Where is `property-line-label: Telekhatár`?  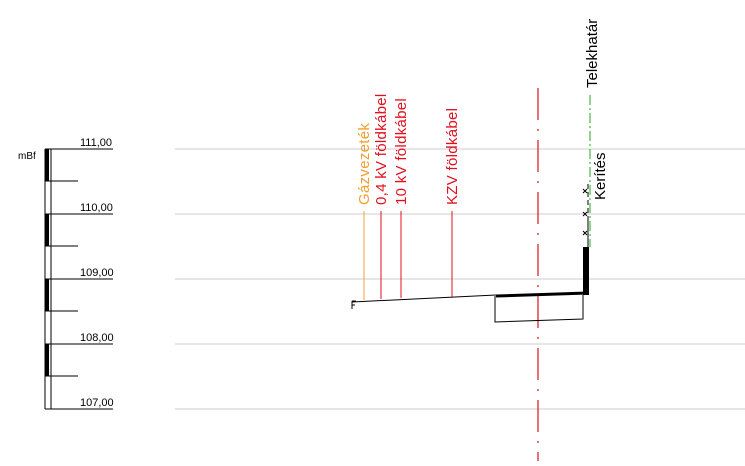
property-line-label: Telekhatár is located at coordinates (592, 53).